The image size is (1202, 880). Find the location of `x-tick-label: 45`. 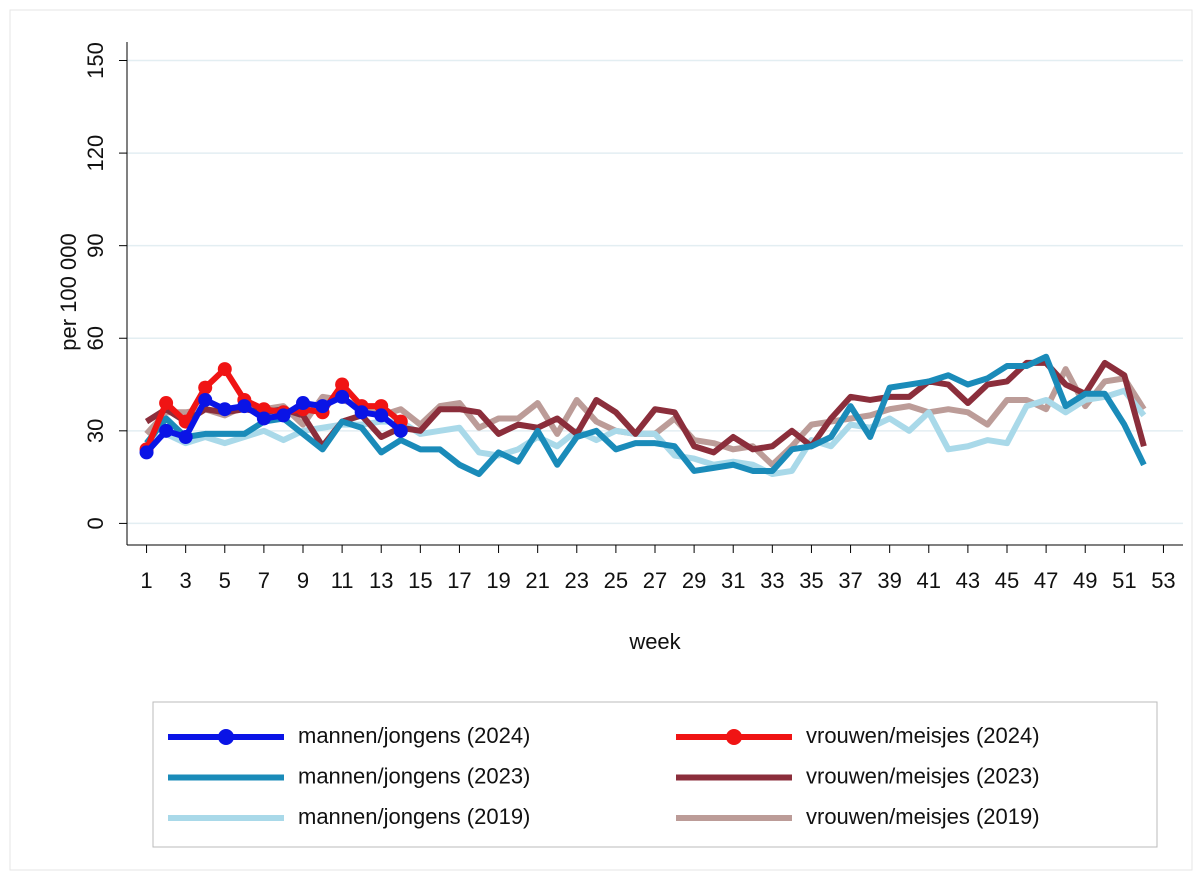

x-tick-label: 45 is located at coordinates (1007, 580).